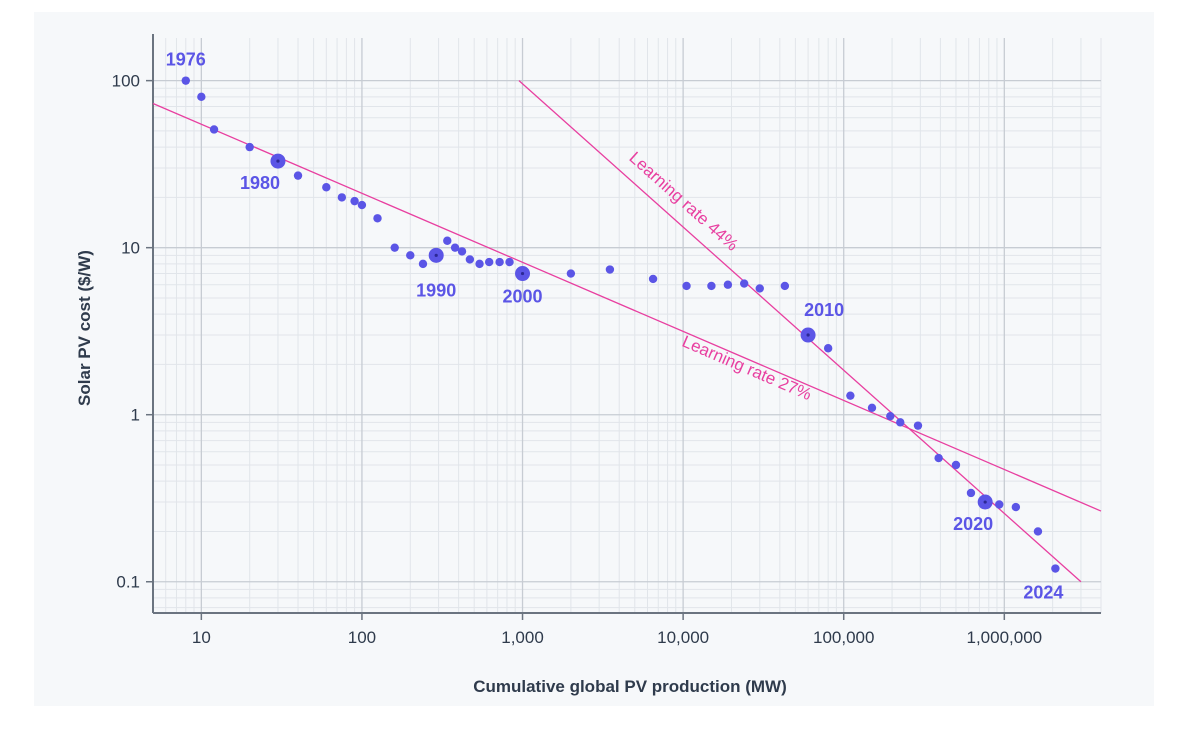 This screenshot has height=731, width=1189. Describe the element at coordinates (201, 637) in the screenshot. I see `x-tick-label: 10` at that location.